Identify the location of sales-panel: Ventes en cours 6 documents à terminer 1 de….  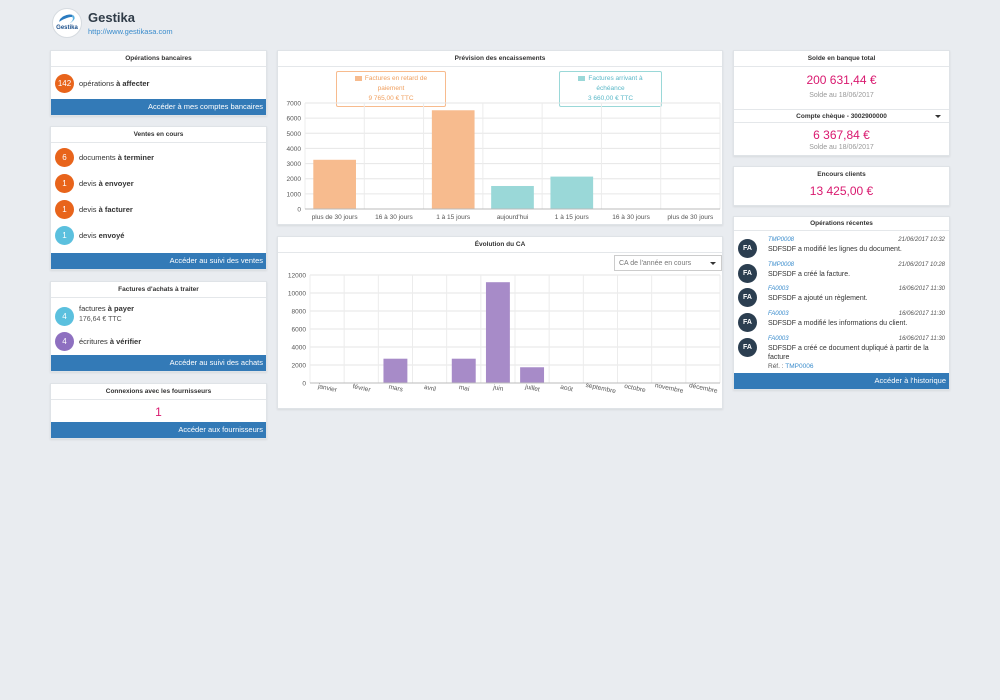
(158, 198).